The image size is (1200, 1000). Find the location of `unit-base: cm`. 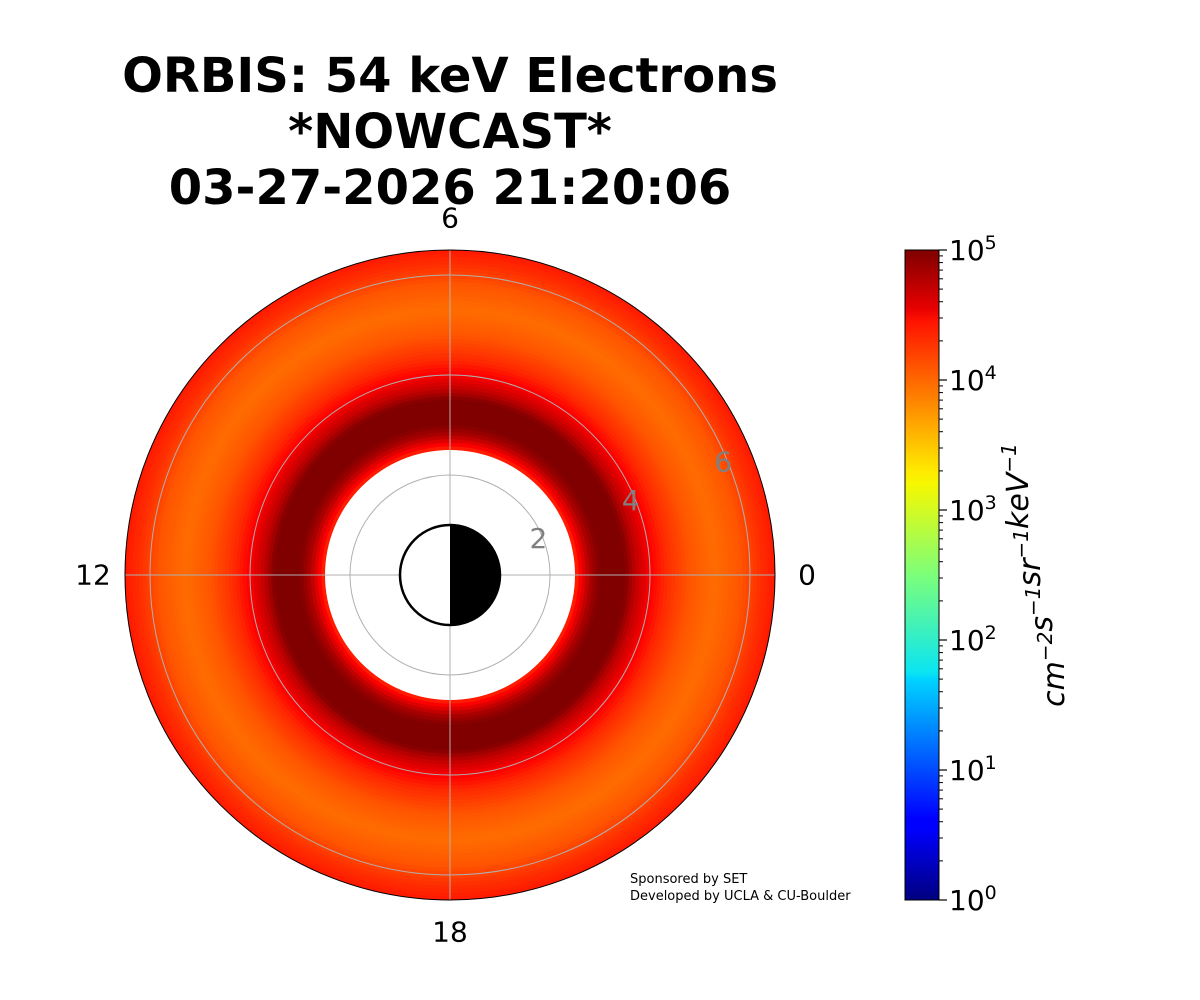

unit-base: cm is located at coordinates (1054, 684).